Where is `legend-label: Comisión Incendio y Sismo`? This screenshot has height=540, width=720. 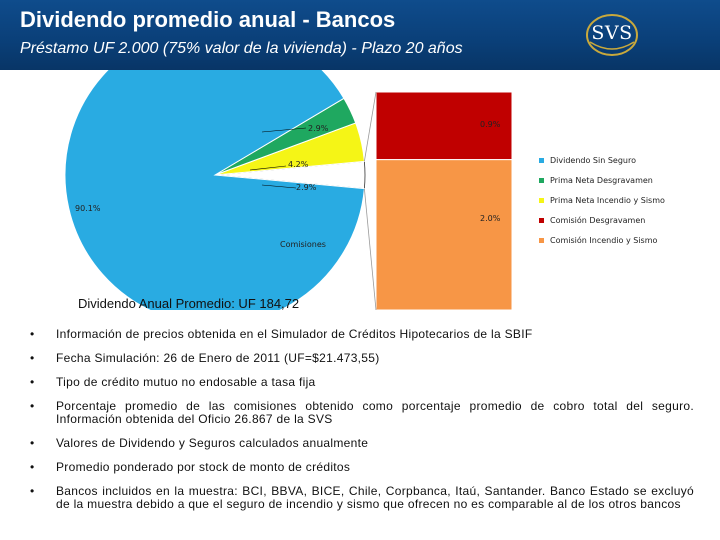 legend-label: Comisión Incendio y Sismo is located at coordinates (604, 240).